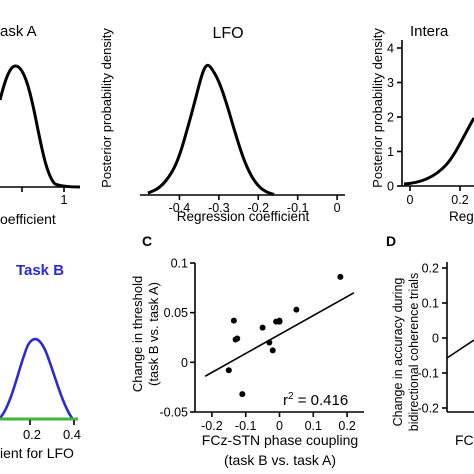 The height and width of the screenshot is (474, 474). I want to click on x-tick-label: 0.1, so click(313, 426).